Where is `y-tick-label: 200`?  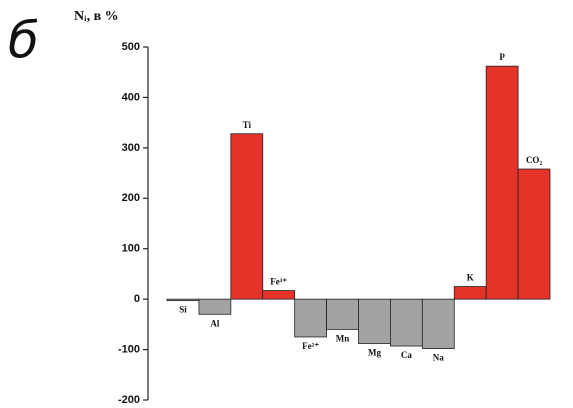 y-tick-label: 200 is located at coordinates (131, 198).